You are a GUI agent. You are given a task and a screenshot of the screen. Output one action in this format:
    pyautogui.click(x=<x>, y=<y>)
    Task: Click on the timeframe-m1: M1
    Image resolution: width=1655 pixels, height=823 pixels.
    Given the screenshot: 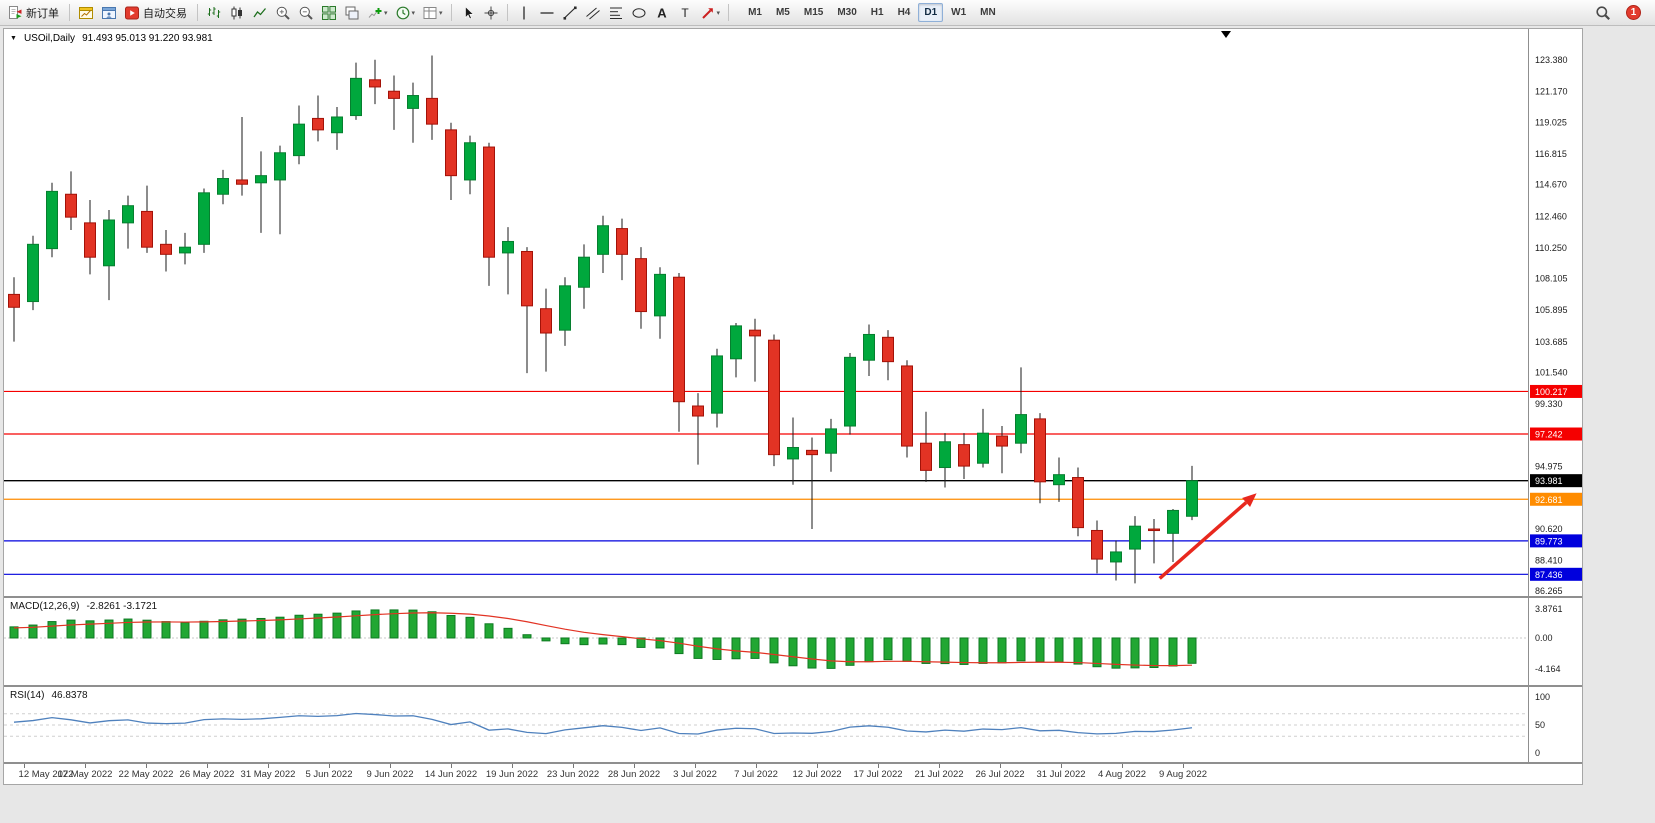 What is the action you would take?
    pyautogui.click(x=755, y=12)
    